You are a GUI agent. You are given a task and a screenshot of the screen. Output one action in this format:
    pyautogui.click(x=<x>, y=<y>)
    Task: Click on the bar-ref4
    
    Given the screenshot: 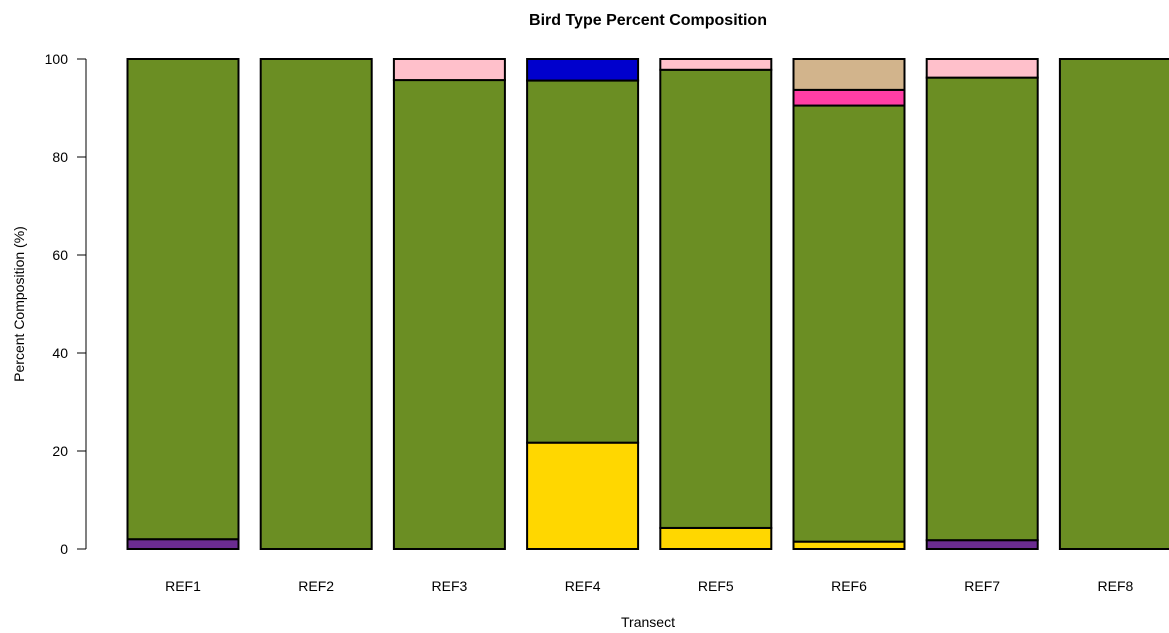 What is the action you would take?
    pyautogui.click(x=582, y=304)
    